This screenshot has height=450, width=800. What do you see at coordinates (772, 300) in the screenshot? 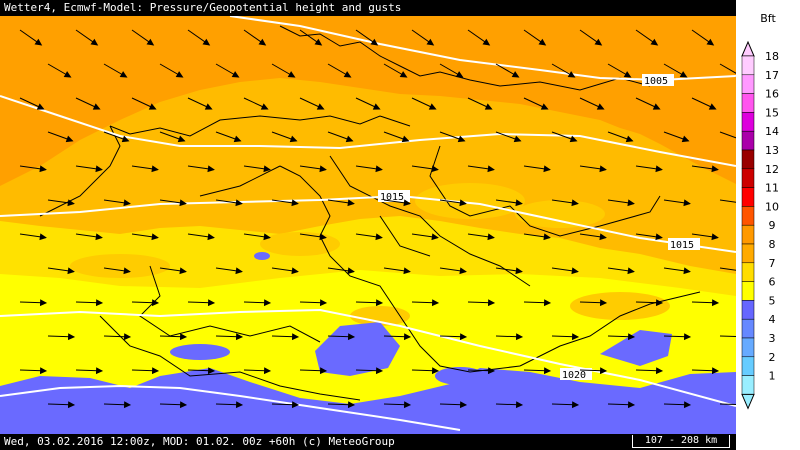
I see `legend-label: 5` at bounding box center [772, 300].